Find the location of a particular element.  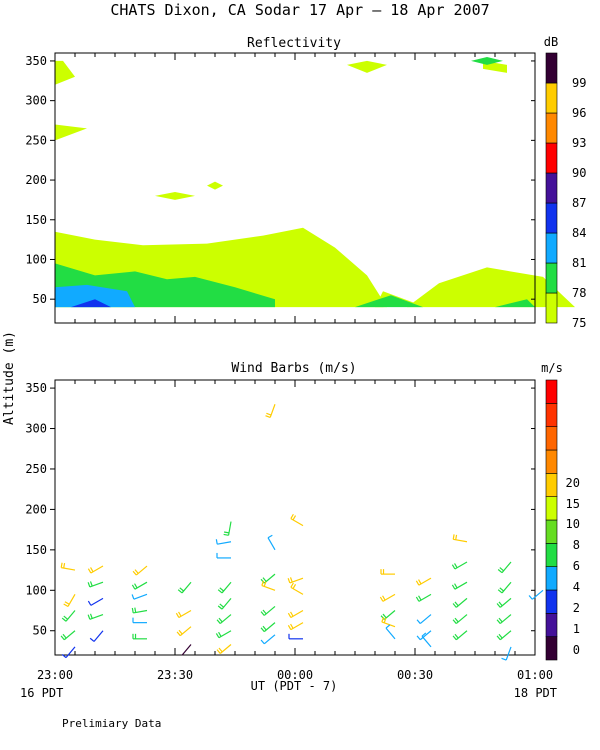

wind-colorbar-label: 20 is located at coordinates (573, 483).